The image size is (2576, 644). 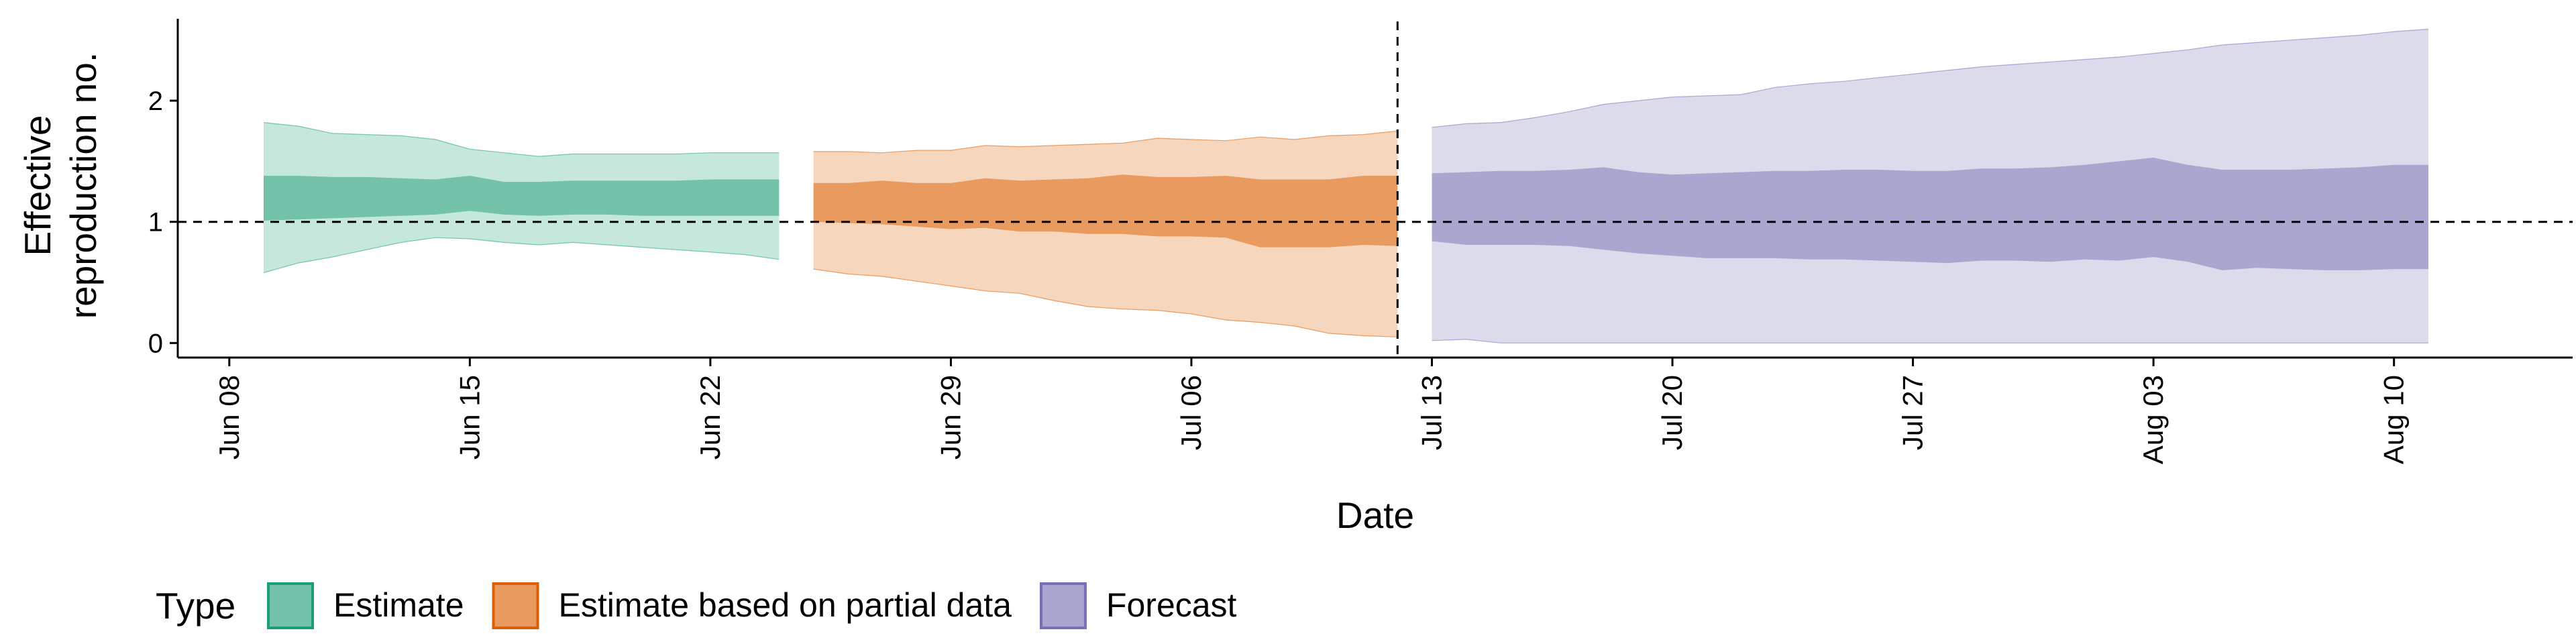 I want to click on legend-title: Type, so click(x=195, y=606).